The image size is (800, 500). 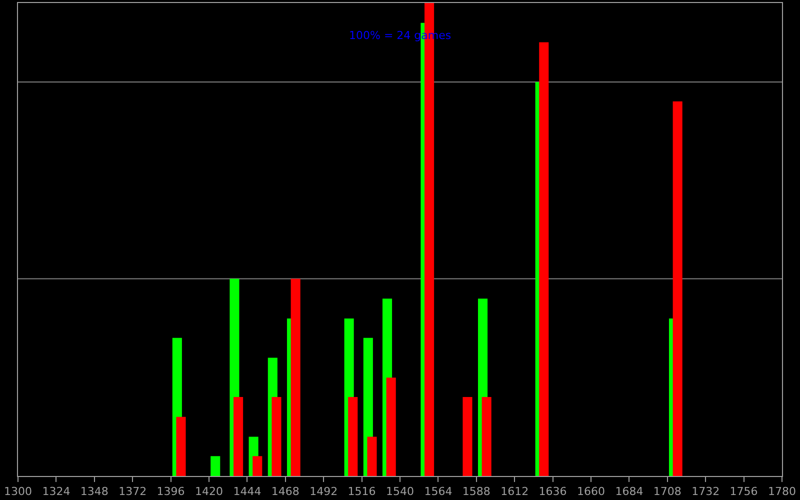 I want to click on x-tick-label: 1612, so click(x=514, y=491).